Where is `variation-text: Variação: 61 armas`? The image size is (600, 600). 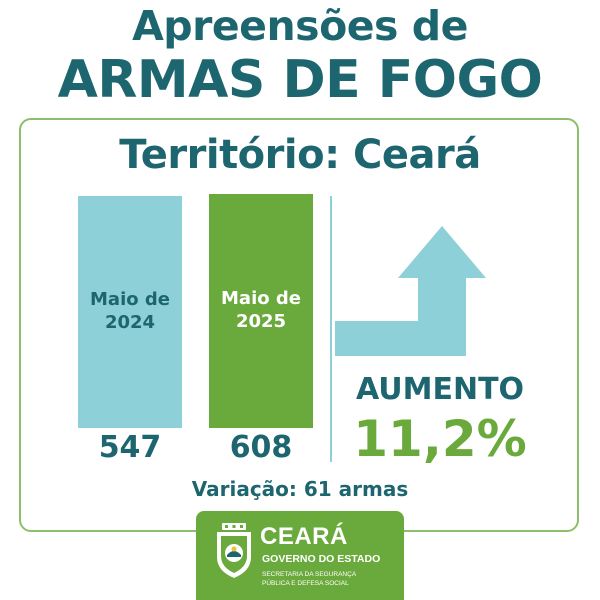
variation-text: Variação: 61 armas is located at coordinates (300, 489).